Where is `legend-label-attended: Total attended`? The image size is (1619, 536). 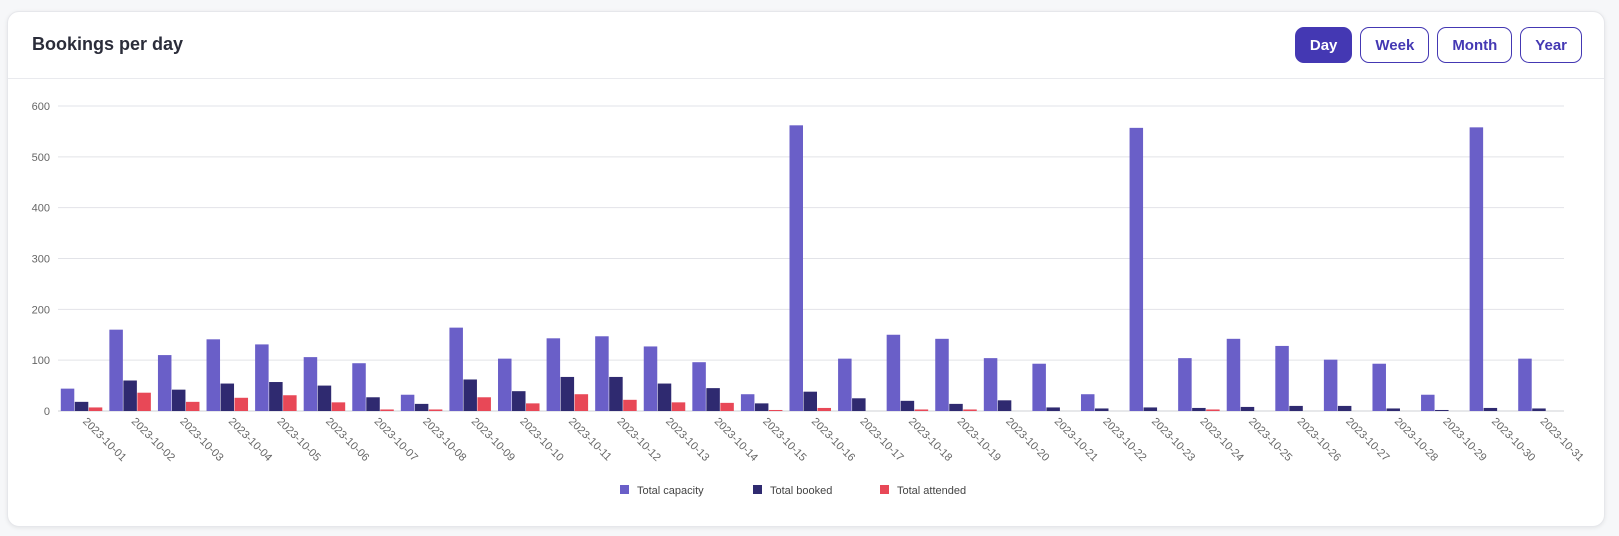
legend-label-attended: Total attended is located at coordinates (931, 491).